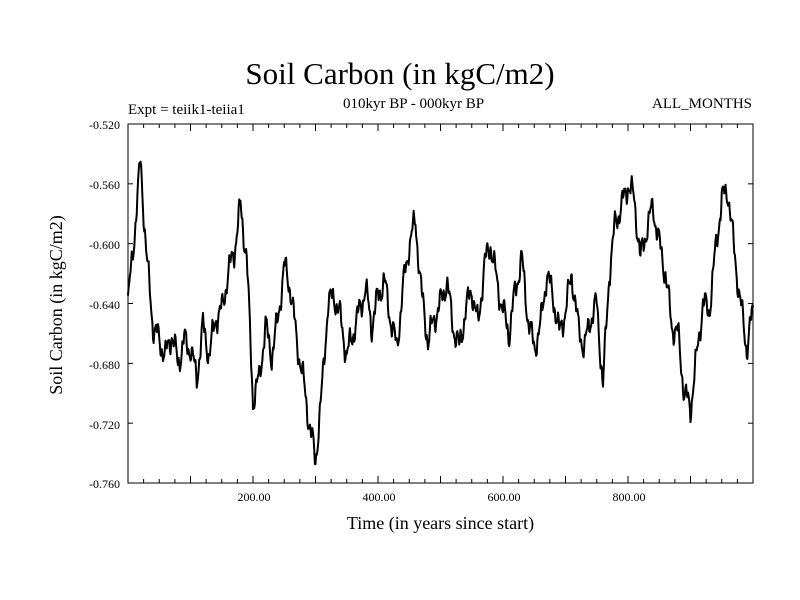 The width and height of the screenshot is (800, 600). Describe the element at coordinates (104, 125) in the screenshot. I see `y-tick-label: -0.520` at that location.